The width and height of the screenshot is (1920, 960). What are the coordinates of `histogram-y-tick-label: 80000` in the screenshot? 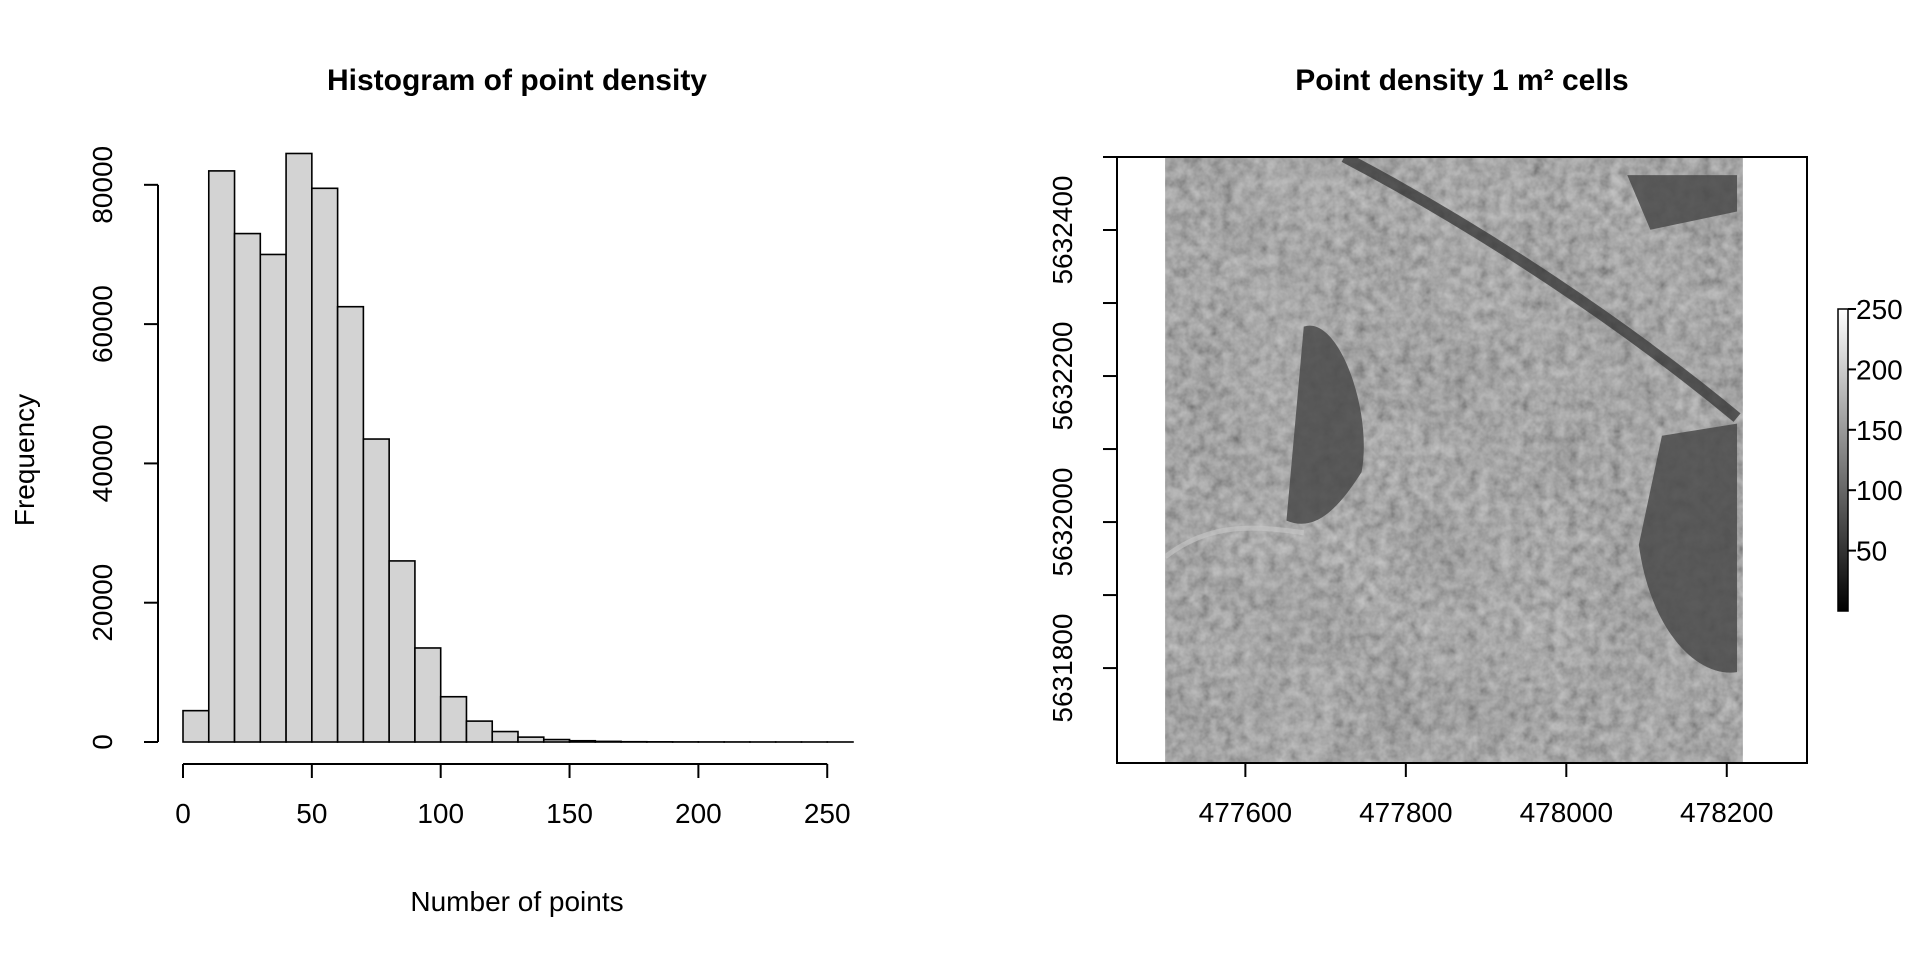 It's located at (102, 185).